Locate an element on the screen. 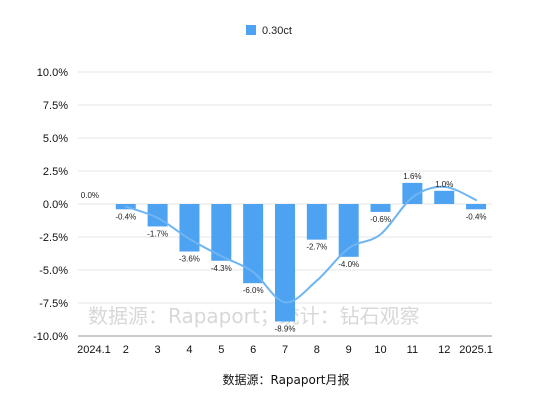 The width and height of the screenshot is (543, 416). data-label: -8.9% is located at coordinates (285, 328).